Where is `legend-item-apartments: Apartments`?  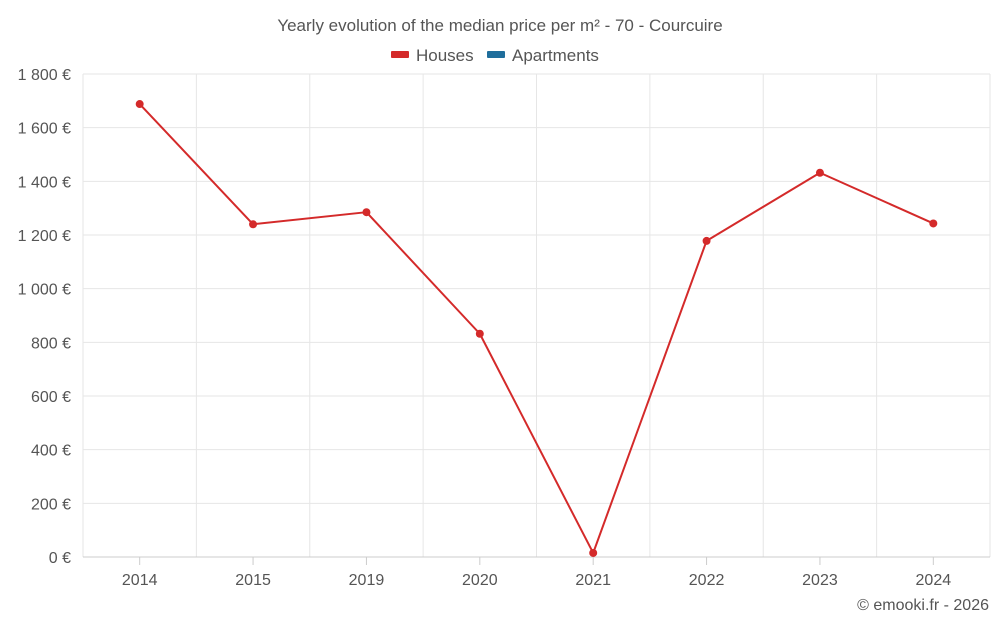
legend-item-apartments: Apartments is located at coordinates (543, 55).